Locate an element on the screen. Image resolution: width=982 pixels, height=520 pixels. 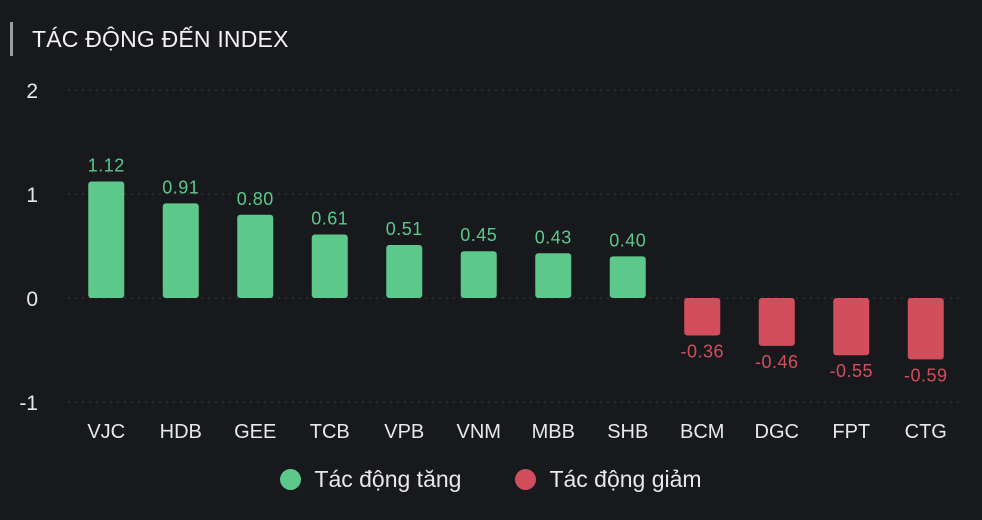
x-tick-label: CTG is located at coordinates (926, 432).